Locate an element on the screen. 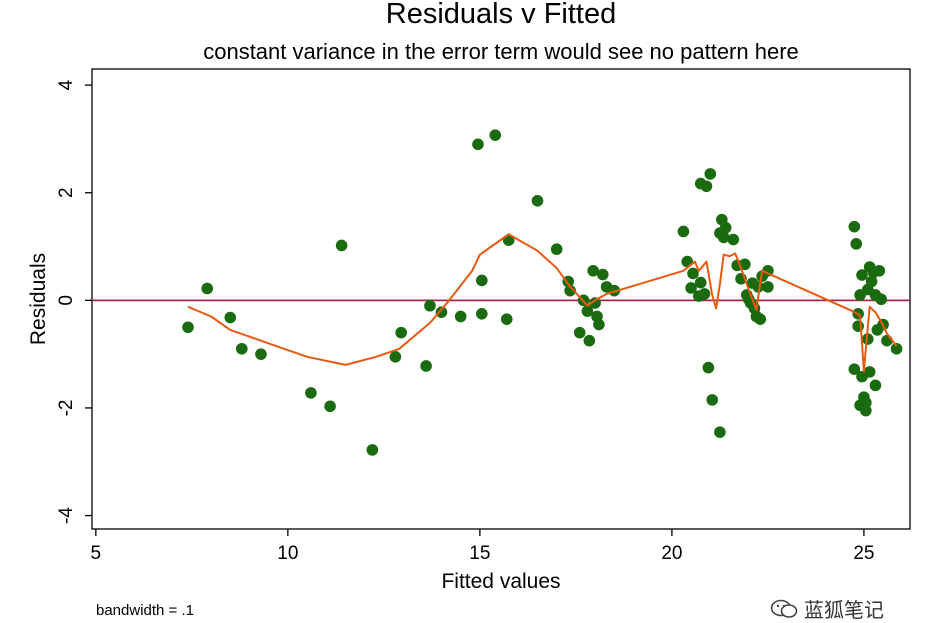  y-tick-label: 4 is located at coordinates (66, 84).